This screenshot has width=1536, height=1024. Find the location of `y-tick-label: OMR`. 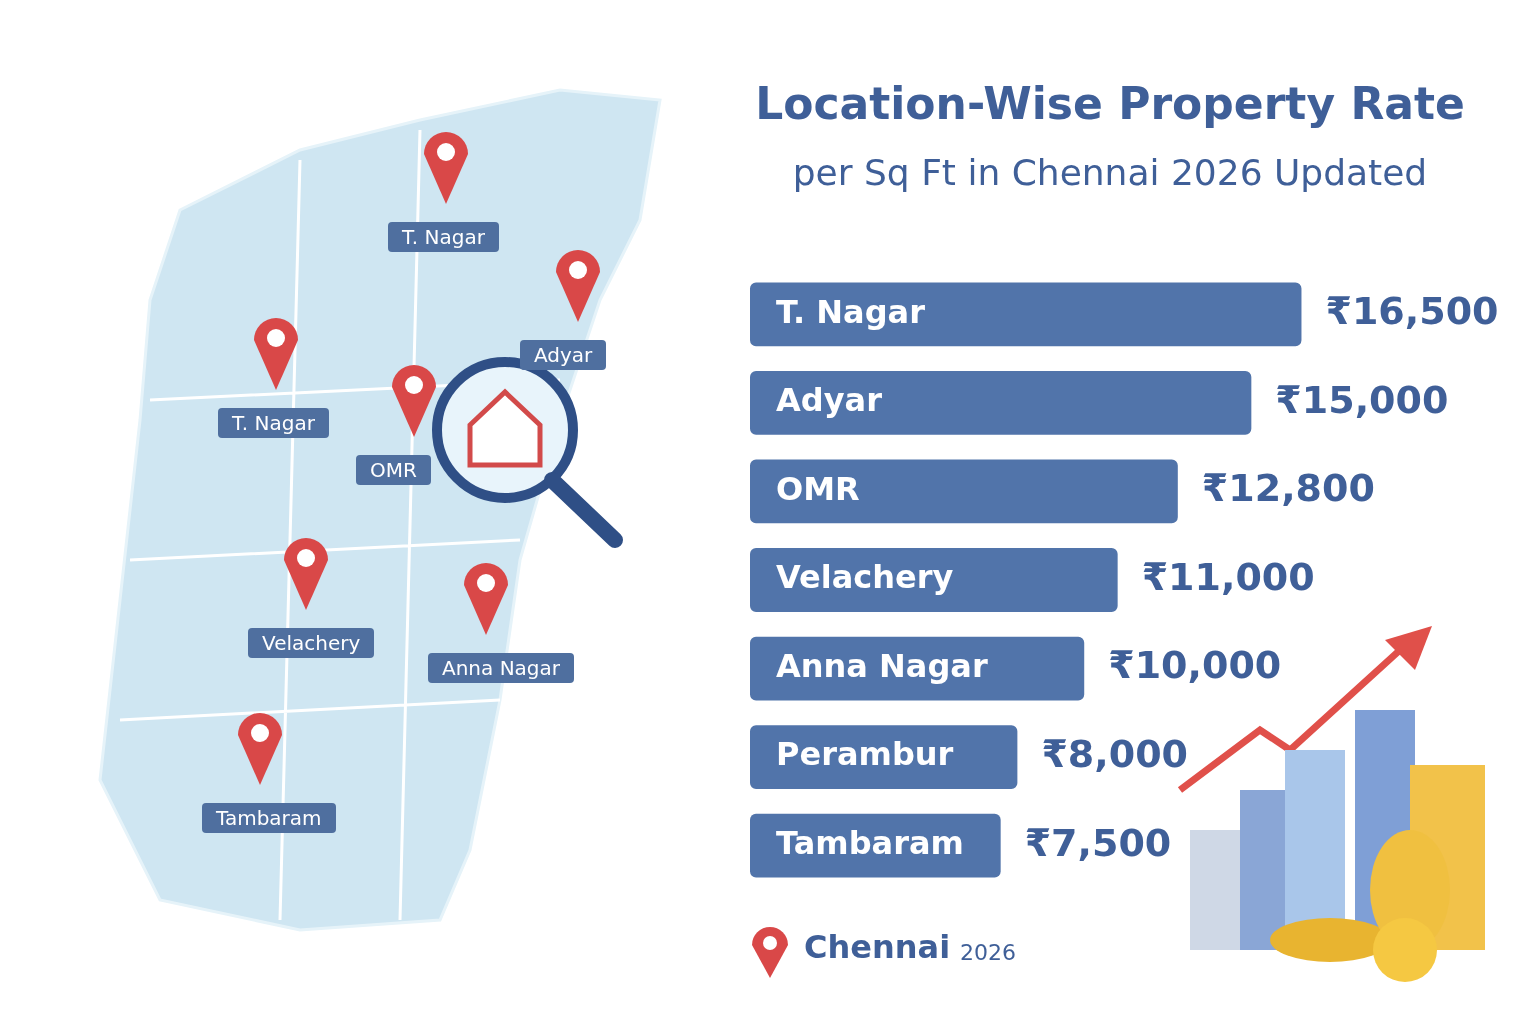

y-tick-label: OMR is located at coordinates (818, 488).